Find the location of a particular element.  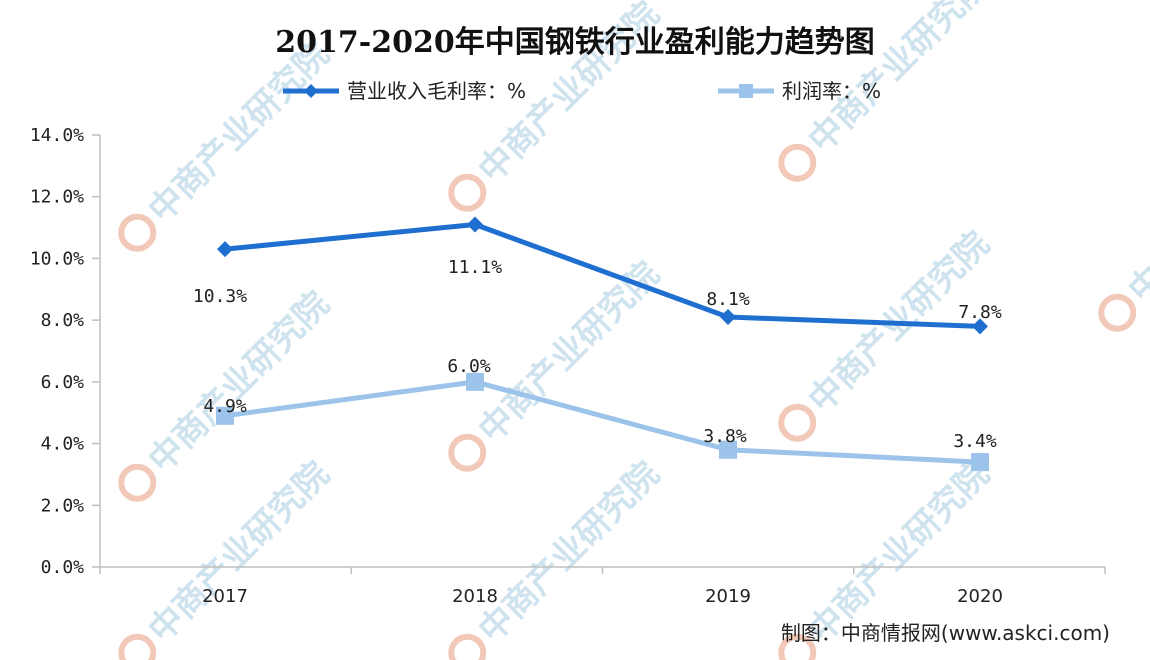

y-tick-label: 14.0% is located at coordinates (57, 135).